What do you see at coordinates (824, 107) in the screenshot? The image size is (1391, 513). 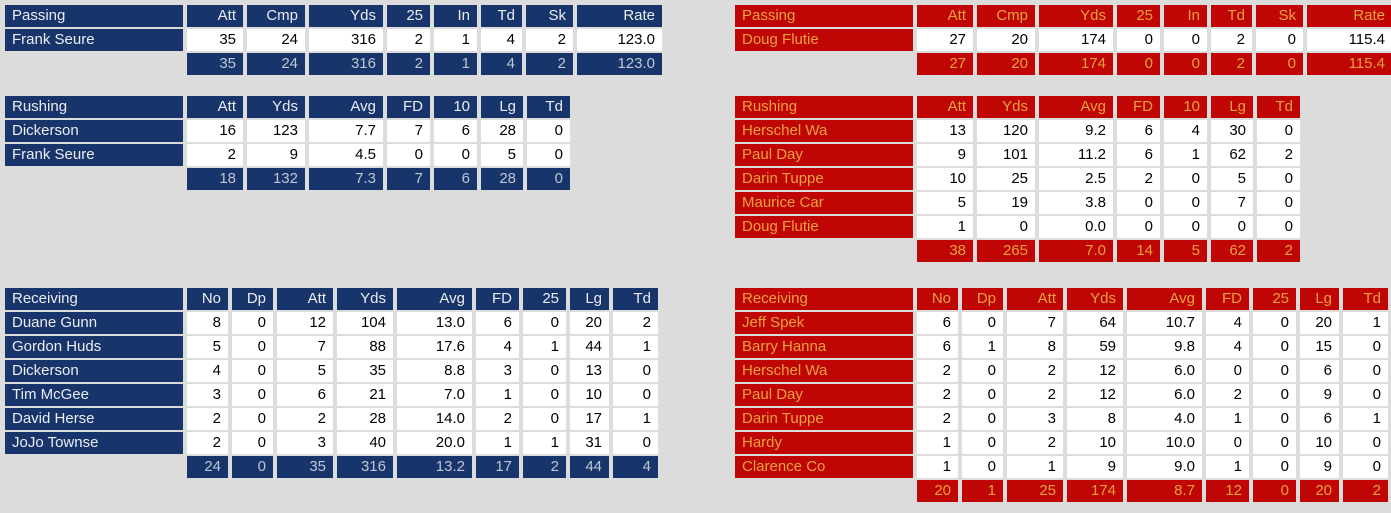 I see `table-title: Rushing` at bounding box center [824, 107].